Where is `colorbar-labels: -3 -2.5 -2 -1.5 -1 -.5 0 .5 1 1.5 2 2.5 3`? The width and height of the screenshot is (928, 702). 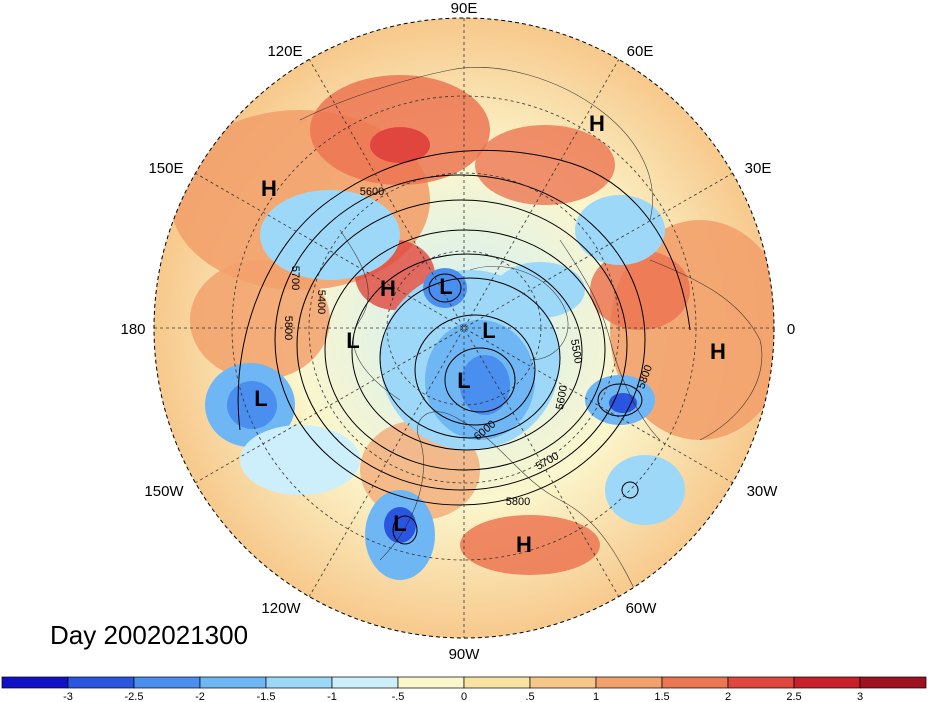
colorbar-labels: -3 -2.5 -2 -1.5 -1 -.5 0 .5 1 1.5 2 2.5 3 is located at coordinates (463, 696).